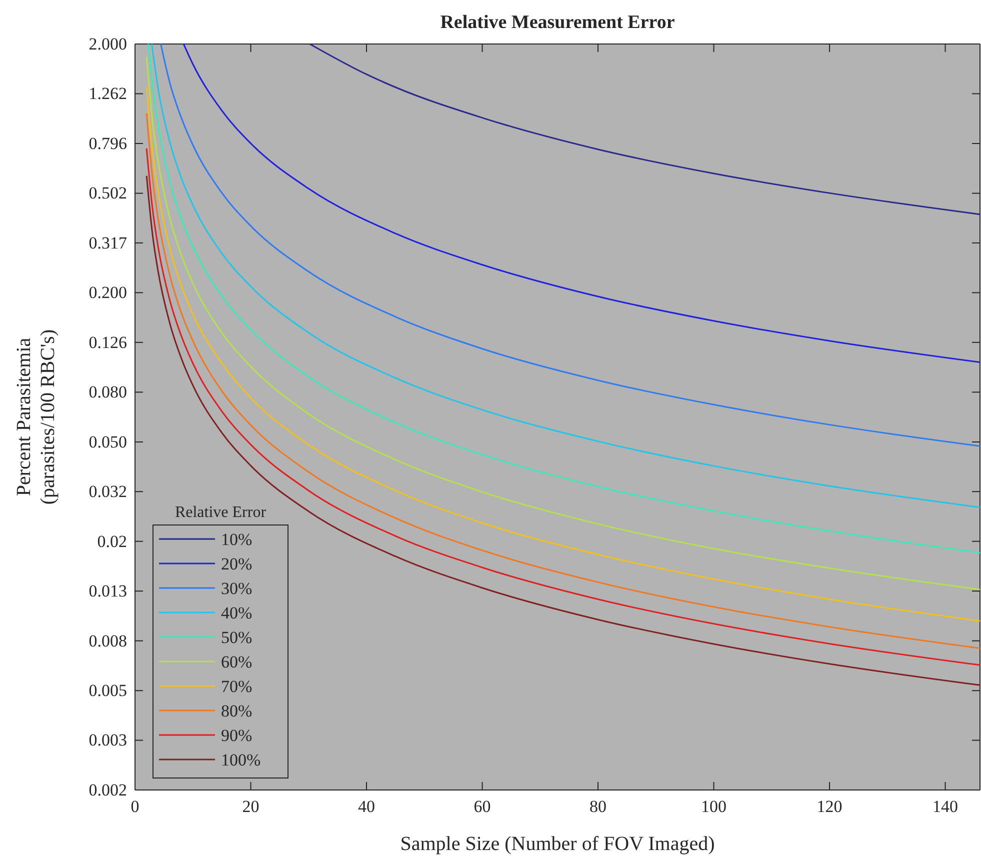  I want to click on chart-title: Relative Measurement Error, so click(558, 22).